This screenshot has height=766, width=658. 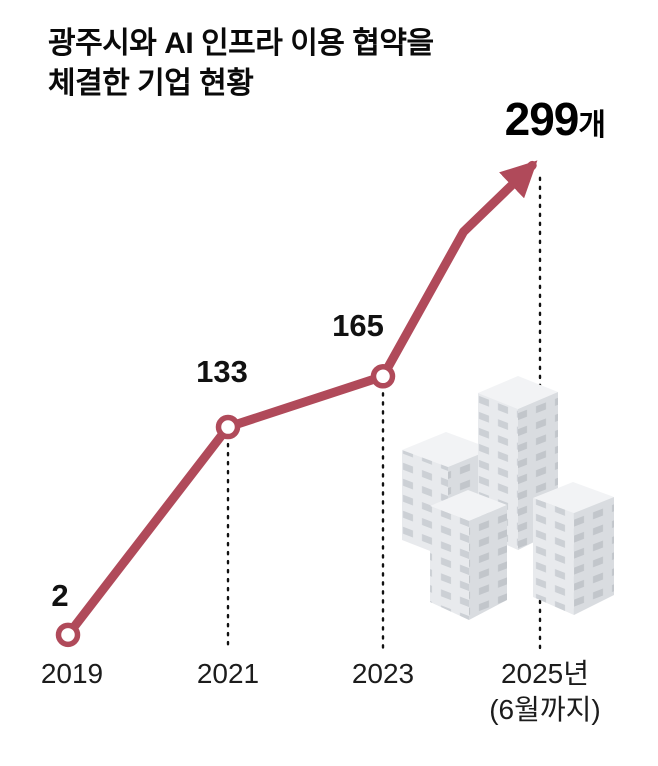 I want to click on end-value-unit: 개, so click(x=592, y=125).